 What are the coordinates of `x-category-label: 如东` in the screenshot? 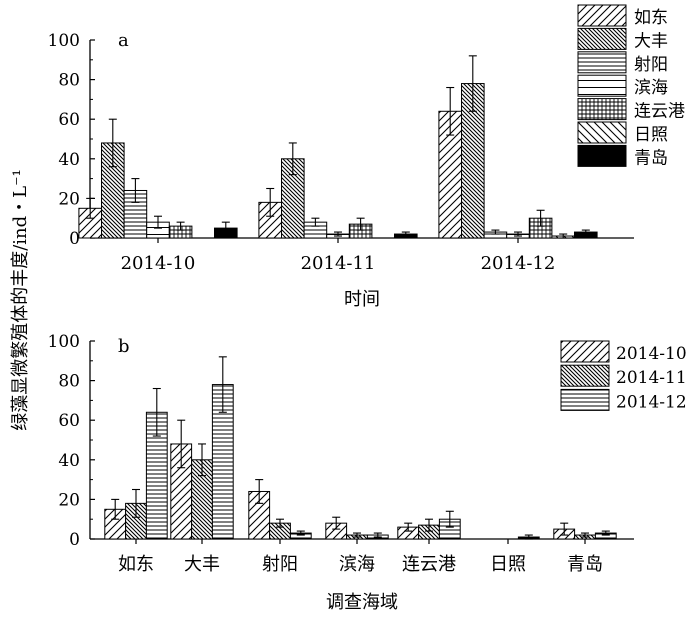 It's located at (136, 564).